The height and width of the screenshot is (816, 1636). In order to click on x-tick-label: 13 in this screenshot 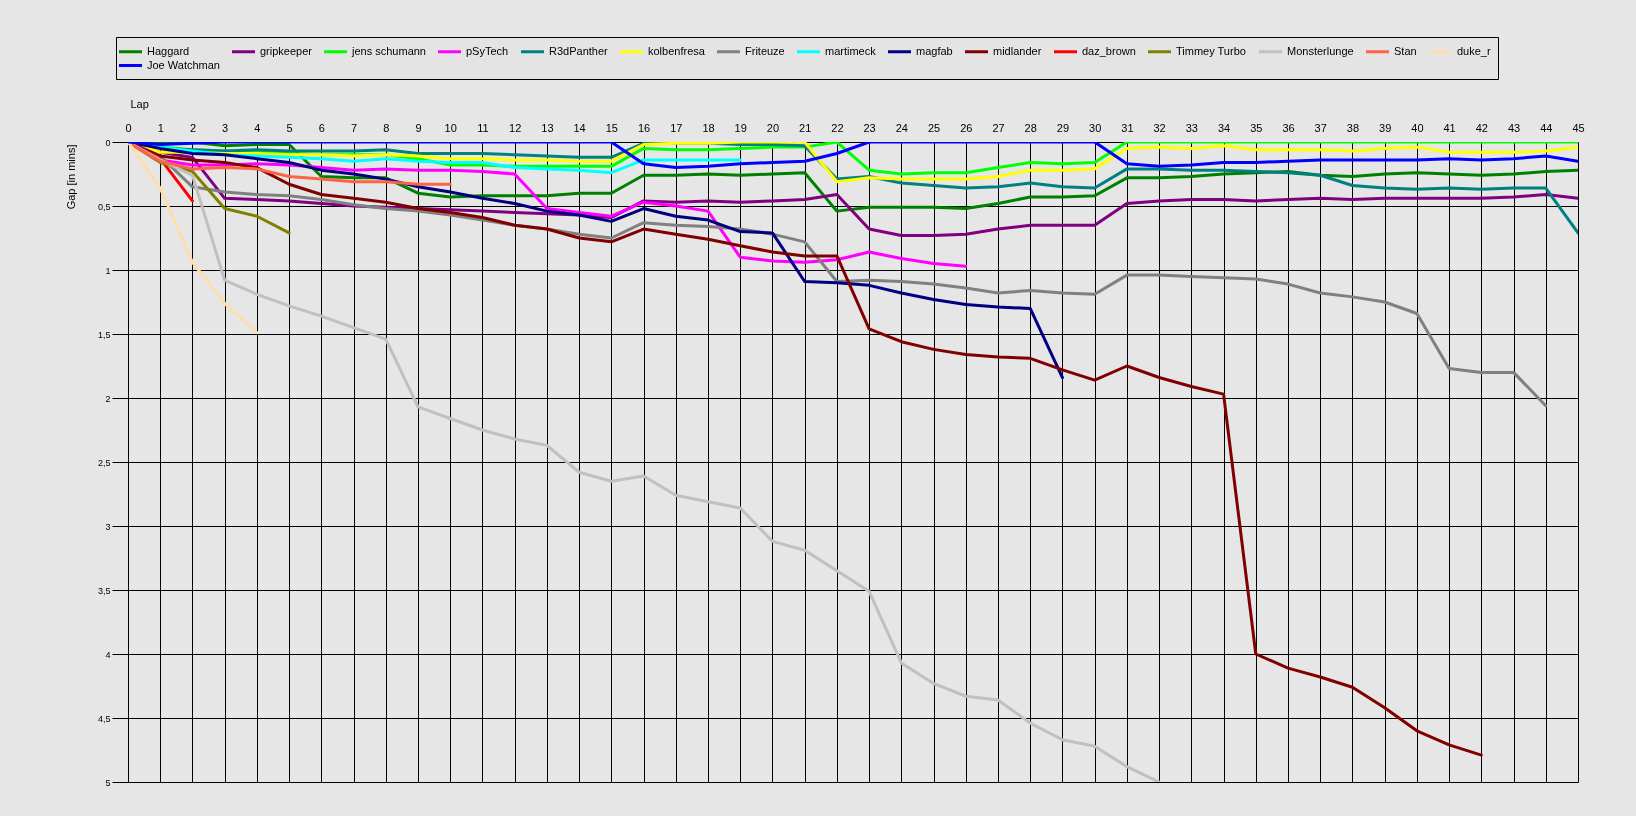, I will do `click(547, 127)`.